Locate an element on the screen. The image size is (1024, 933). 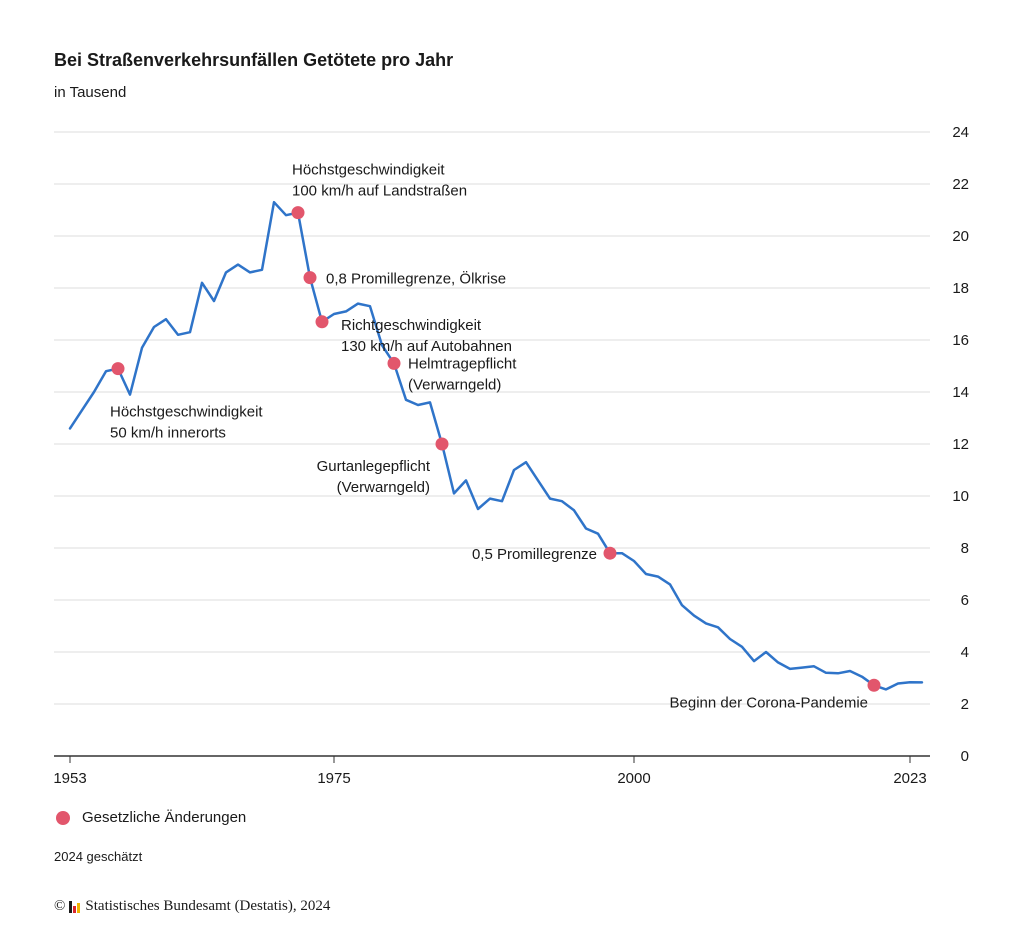
x-tick-label: 1953 is located at coordinates (69, 778).